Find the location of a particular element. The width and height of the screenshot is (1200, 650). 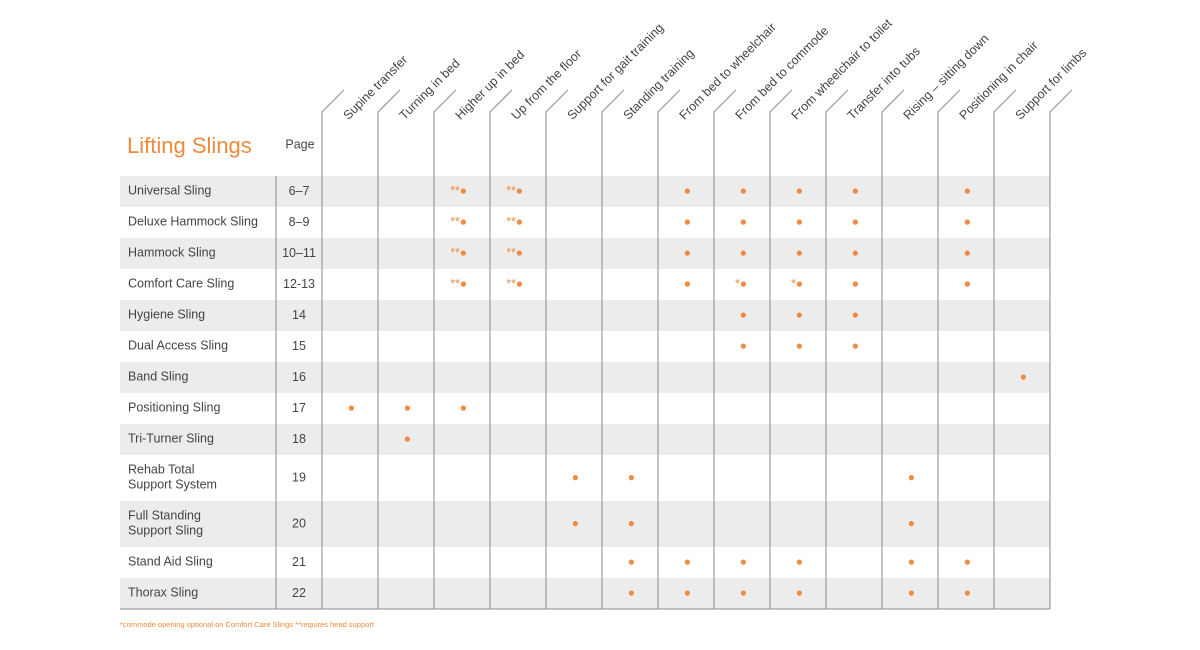

row-name-line: Universal Sling is located at coordinates (169, 191).